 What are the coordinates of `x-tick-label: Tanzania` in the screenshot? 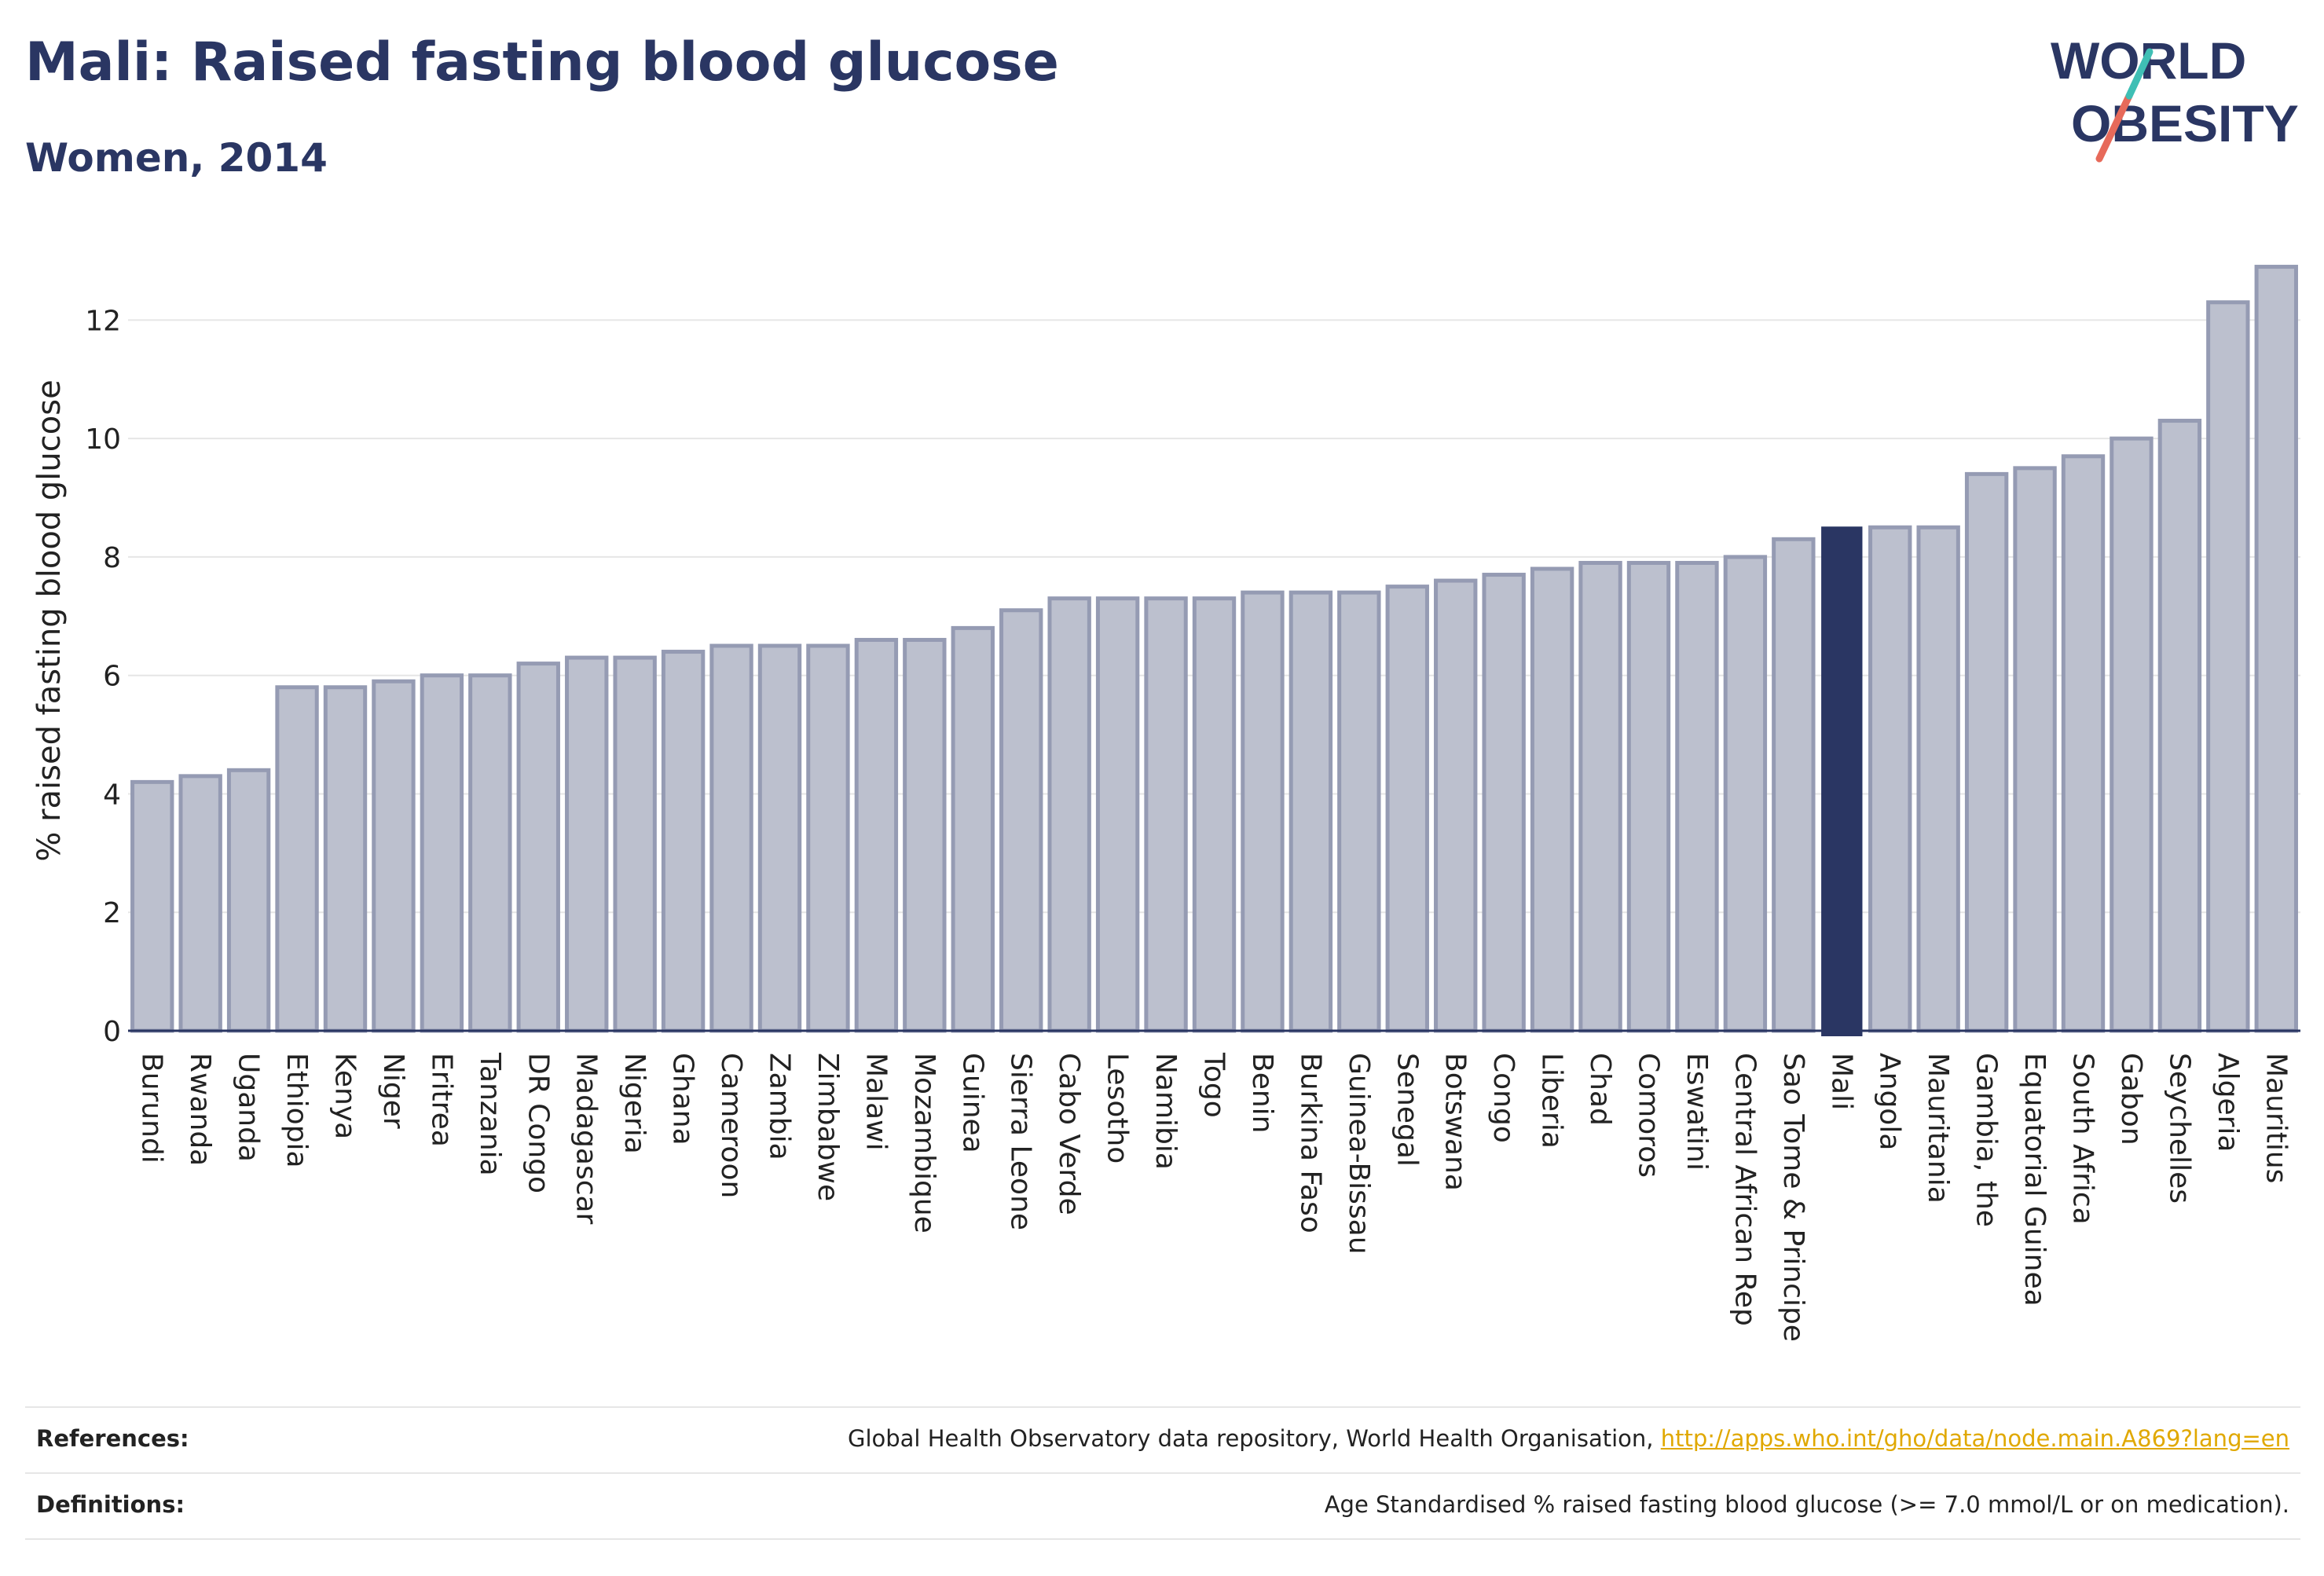 It's located at (490, 1114).